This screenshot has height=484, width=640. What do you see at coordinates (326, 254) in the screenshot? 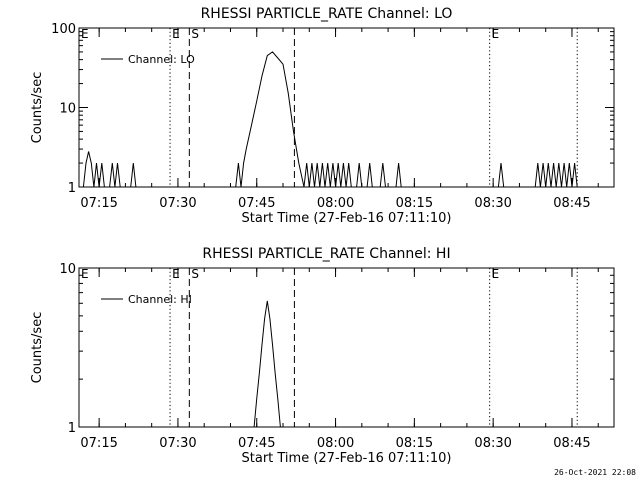
I see `chart-title: RHESSI PARTICLE_RATE Channel: HI` at bounding box center [326, 254].